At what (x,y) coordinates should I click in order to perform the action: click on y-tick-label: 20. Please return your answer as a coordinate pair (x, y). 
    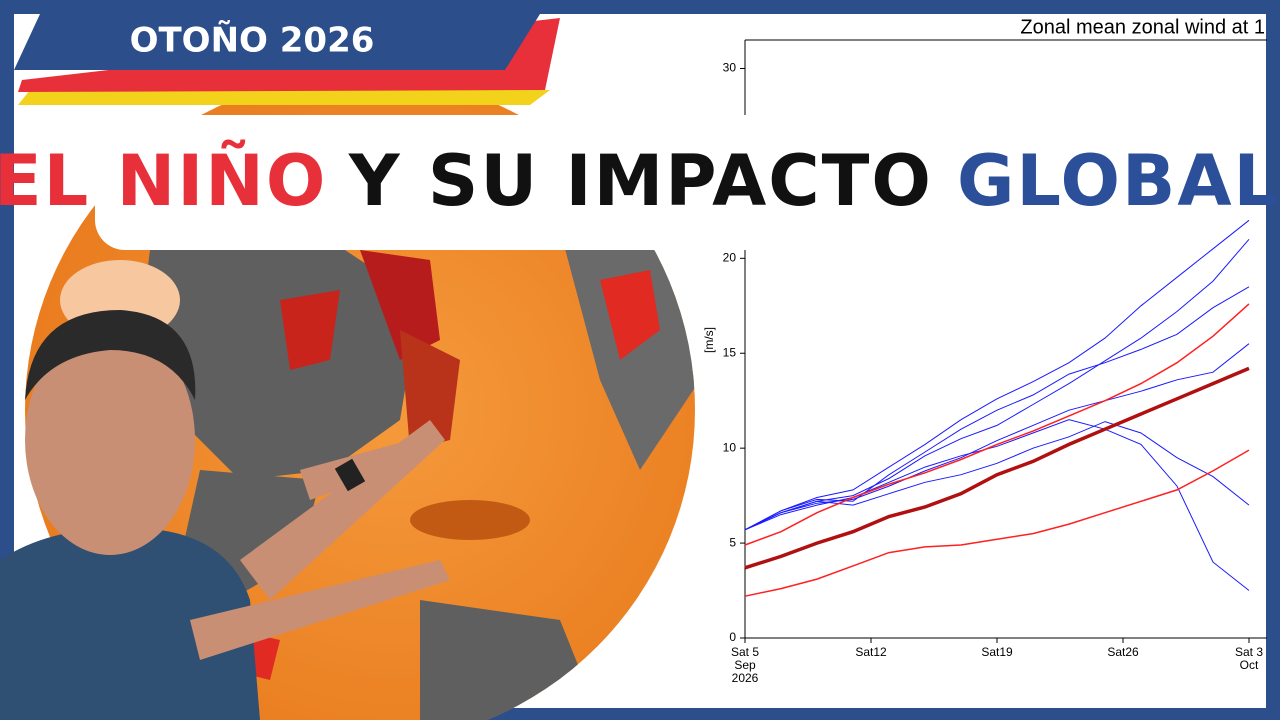
    Looking at the image, I should click on (730, 257).